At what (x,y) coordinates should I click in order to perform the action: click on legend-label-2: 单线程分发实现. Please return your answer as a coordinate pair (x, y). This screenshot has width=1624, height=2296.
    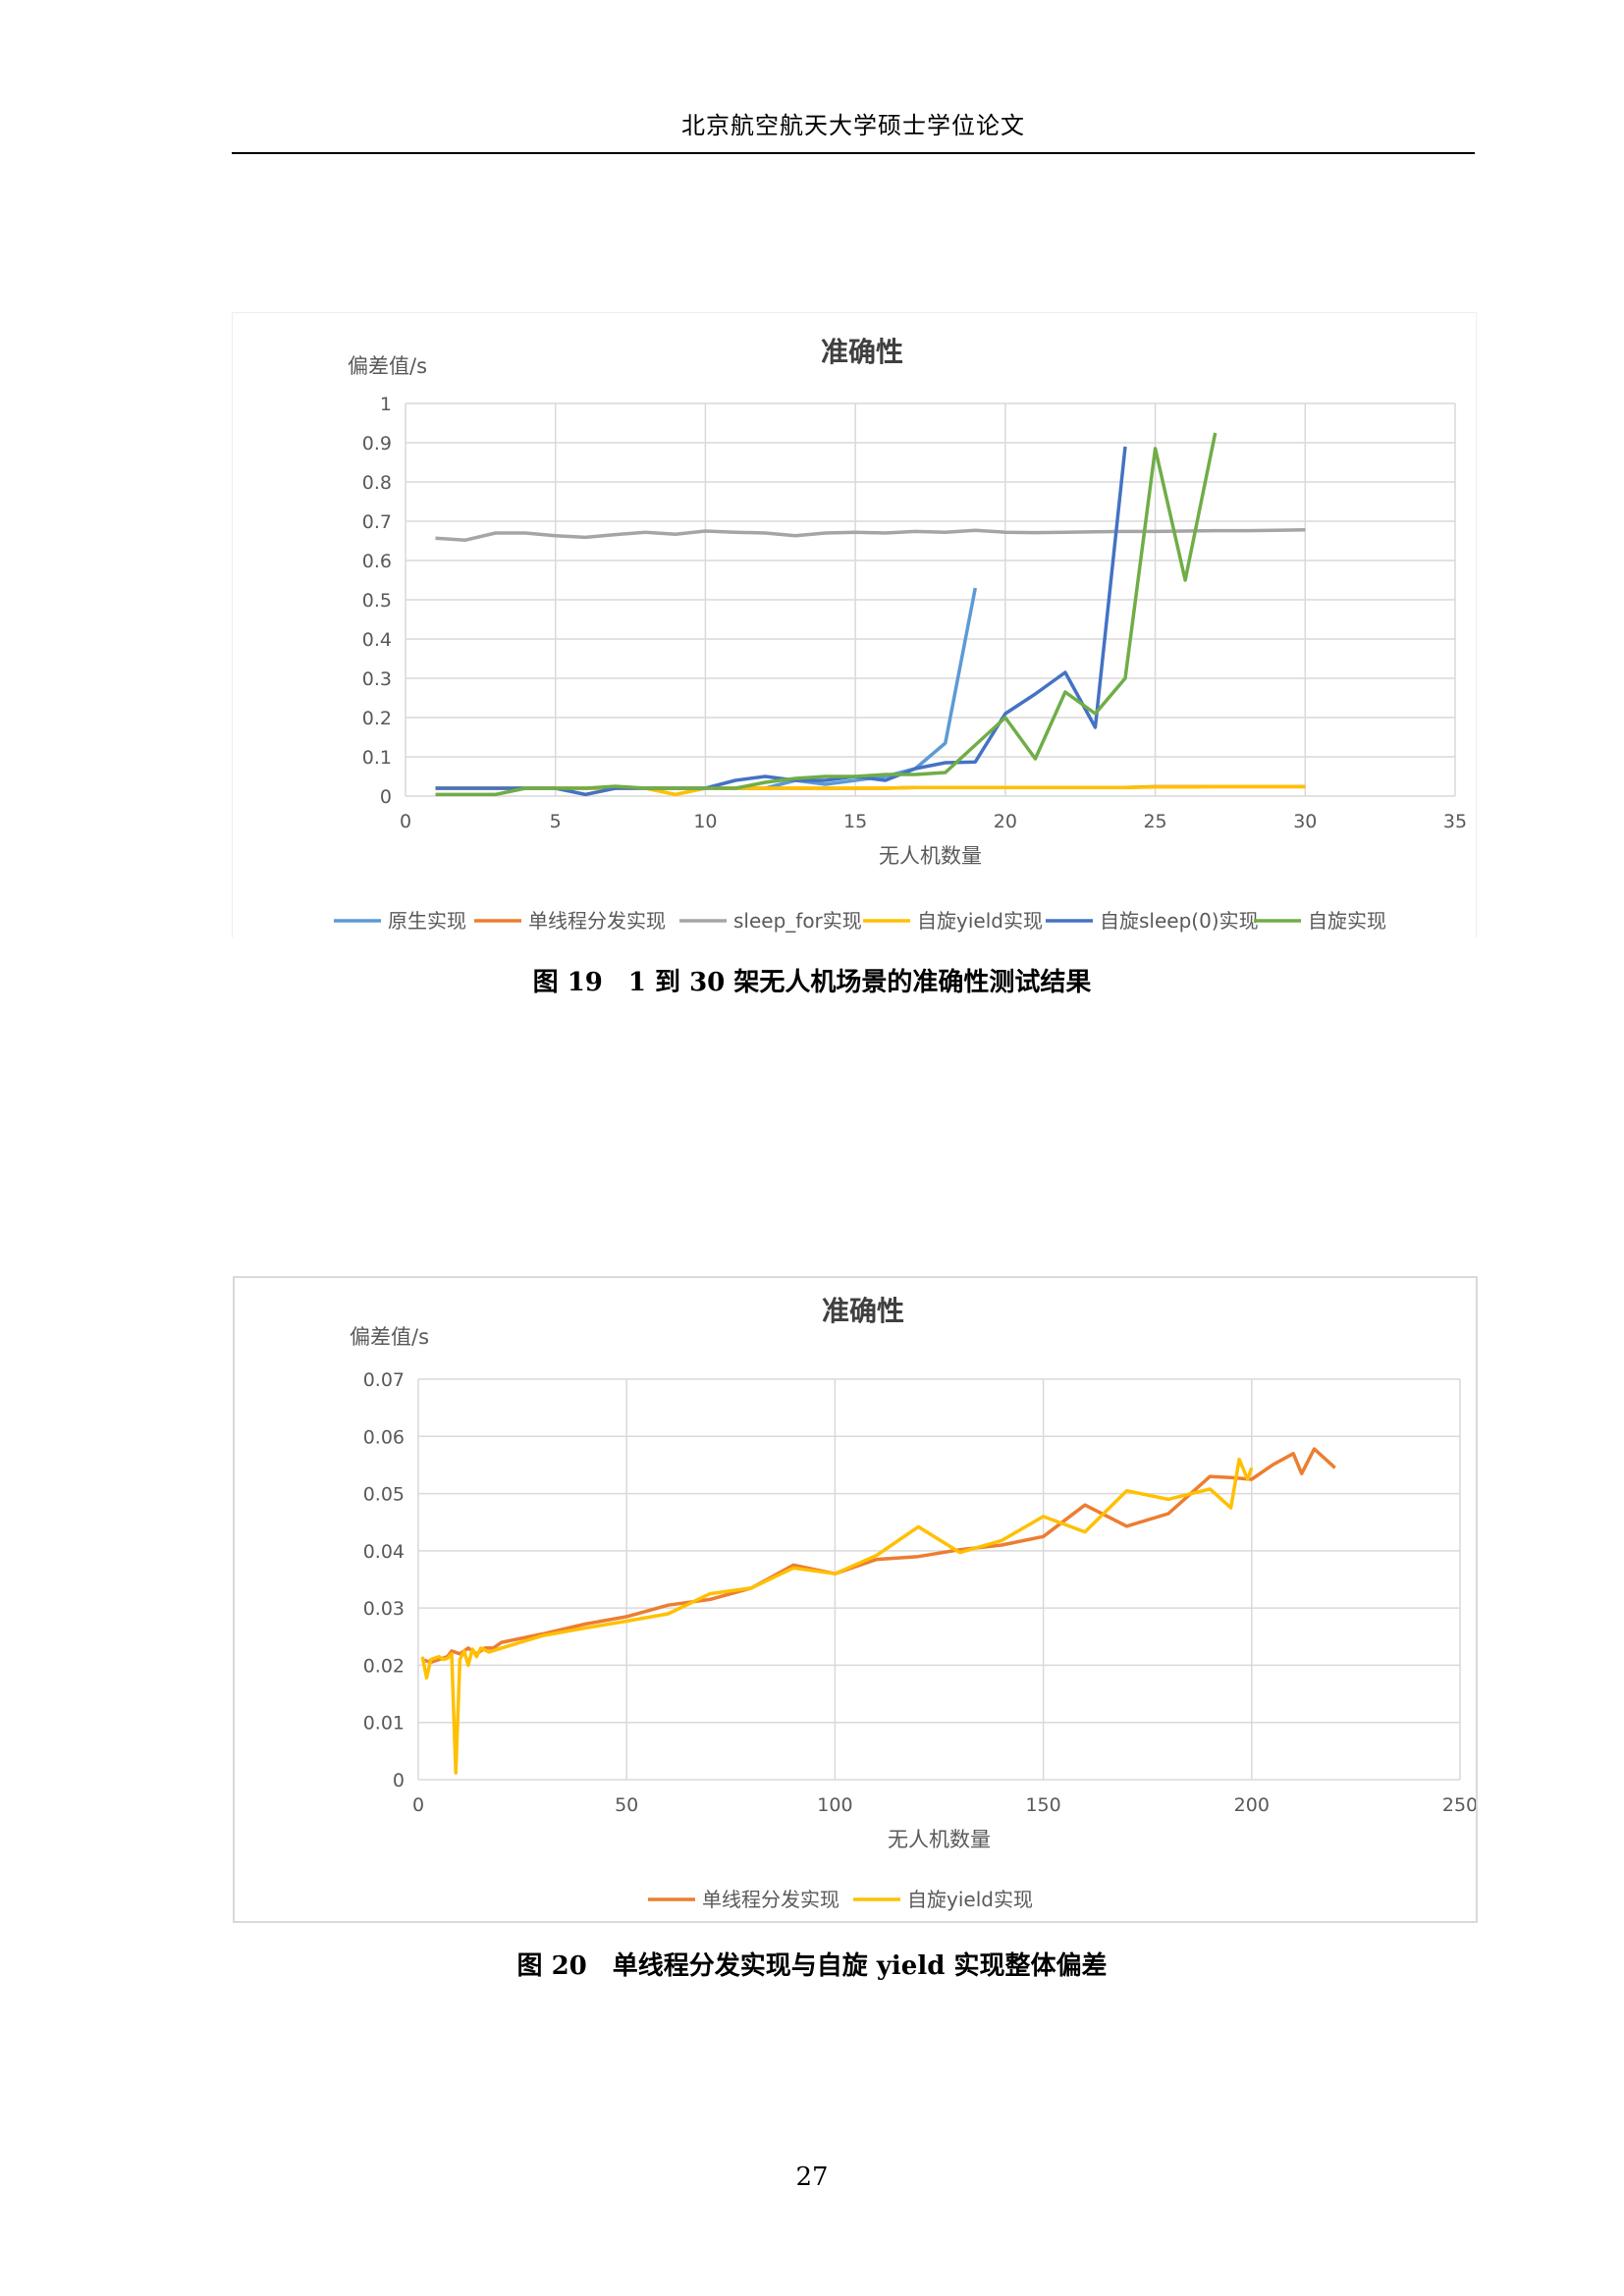
    Looking at the image, I should click on (597, 921).